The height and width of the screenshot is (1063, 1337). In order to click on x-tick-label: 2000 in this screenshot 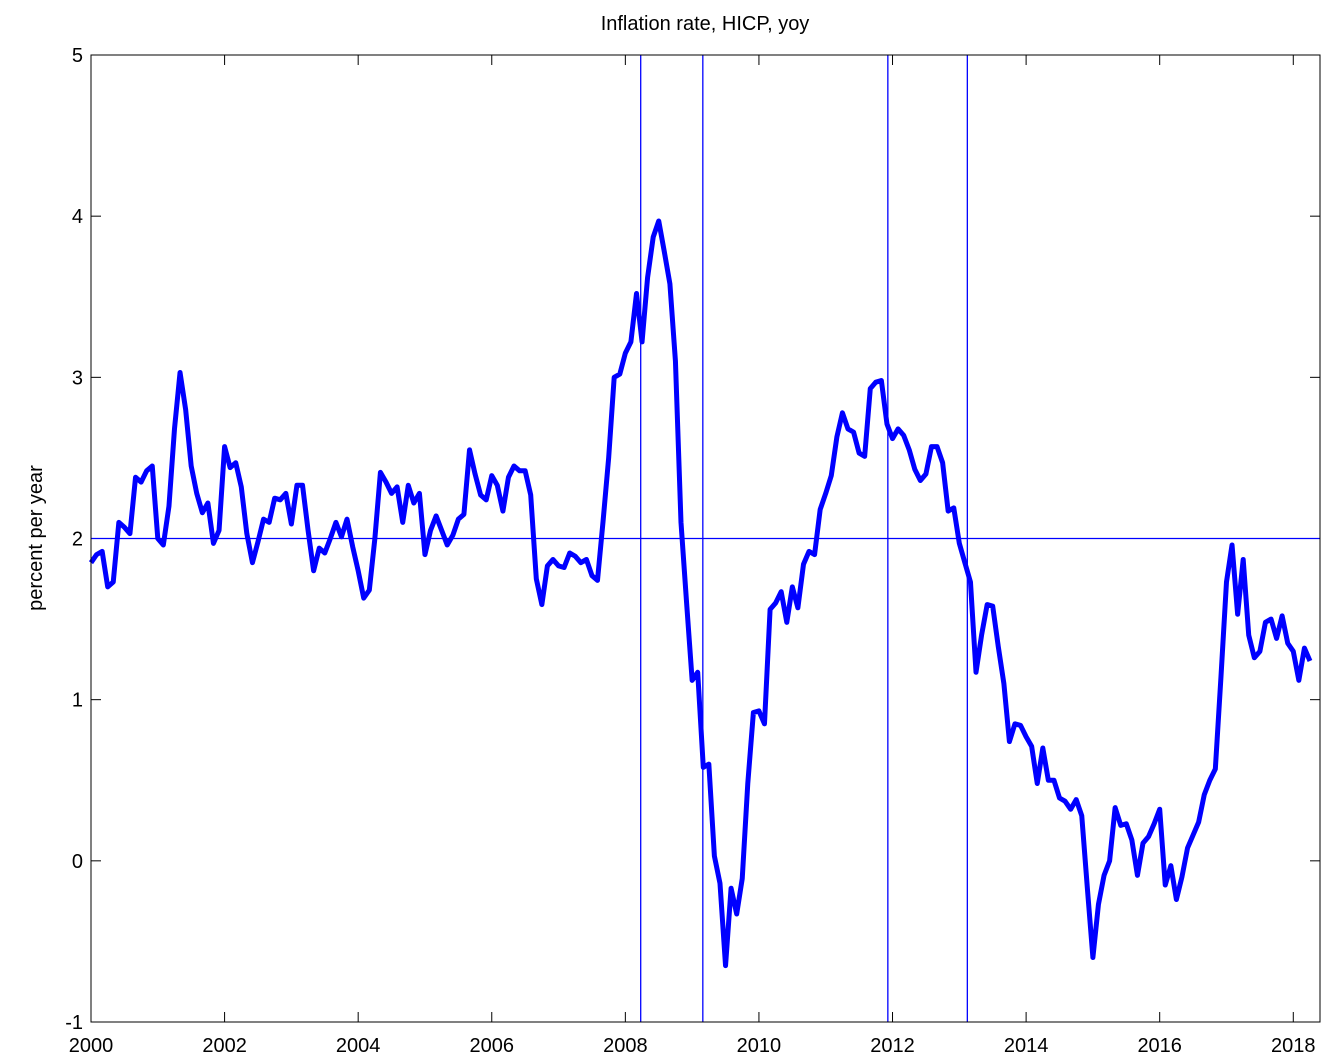, I will do `click(91, 1046)`.